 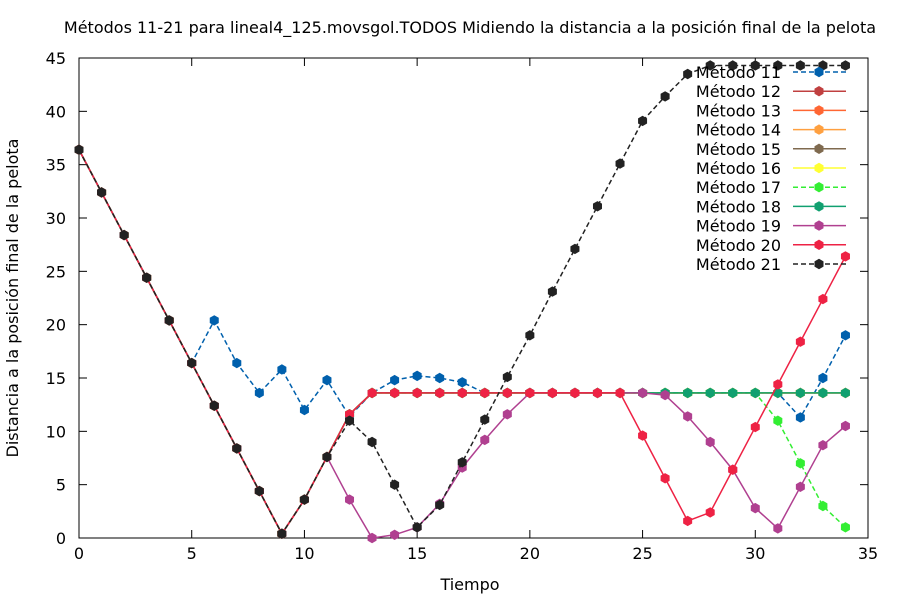 What do you see at coordinates (304, 553) in the screenshot?
I see `x-tick-label: 10` at bounding box center [304, 553].